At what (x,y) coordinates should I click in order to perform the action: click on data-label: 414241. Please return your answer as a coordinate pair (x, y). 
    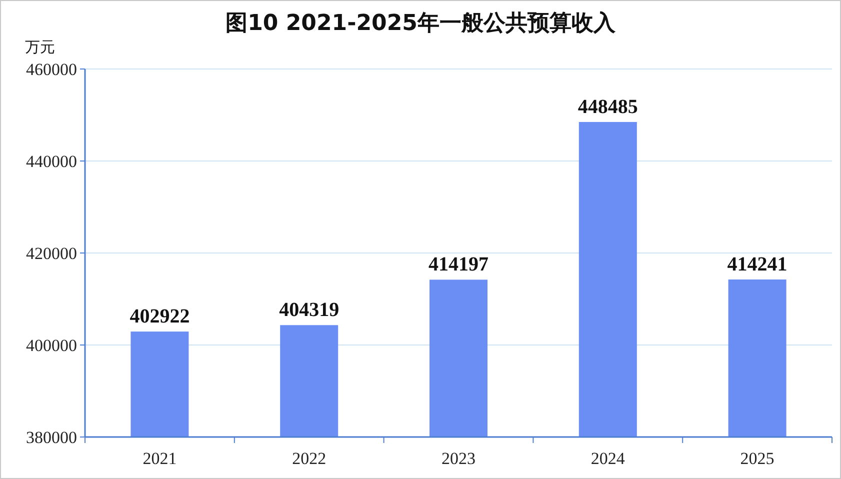
    Looking at the image, I should click on (757, 264).